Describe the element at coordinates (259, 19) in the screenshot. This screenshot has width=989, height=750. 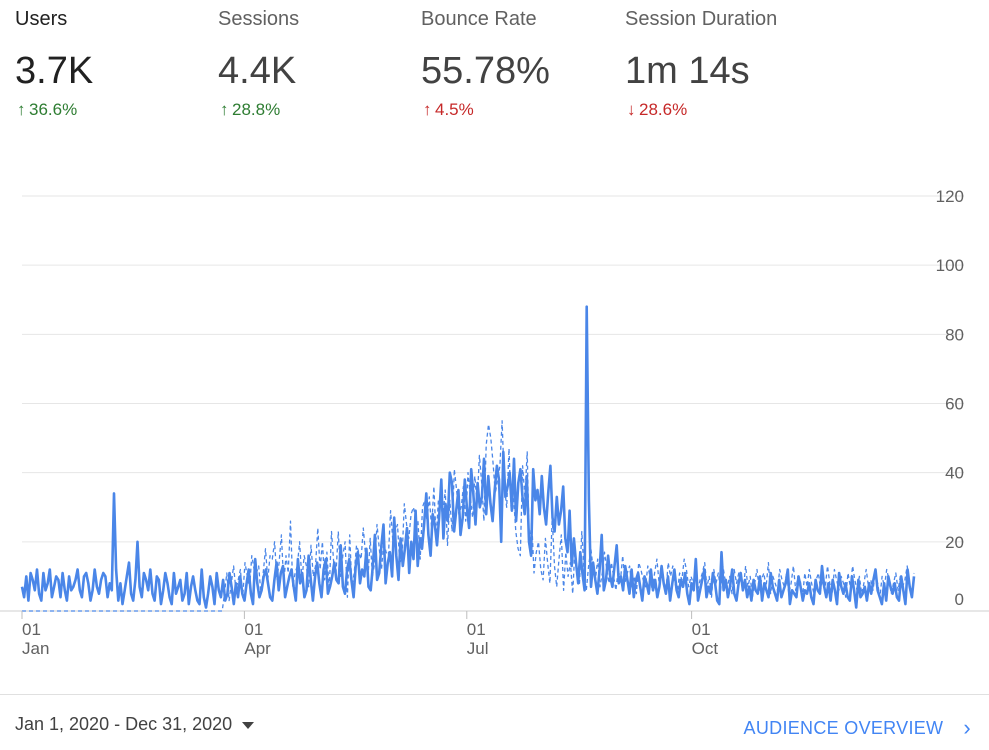
I see `metric-name: Sessions` at that location.